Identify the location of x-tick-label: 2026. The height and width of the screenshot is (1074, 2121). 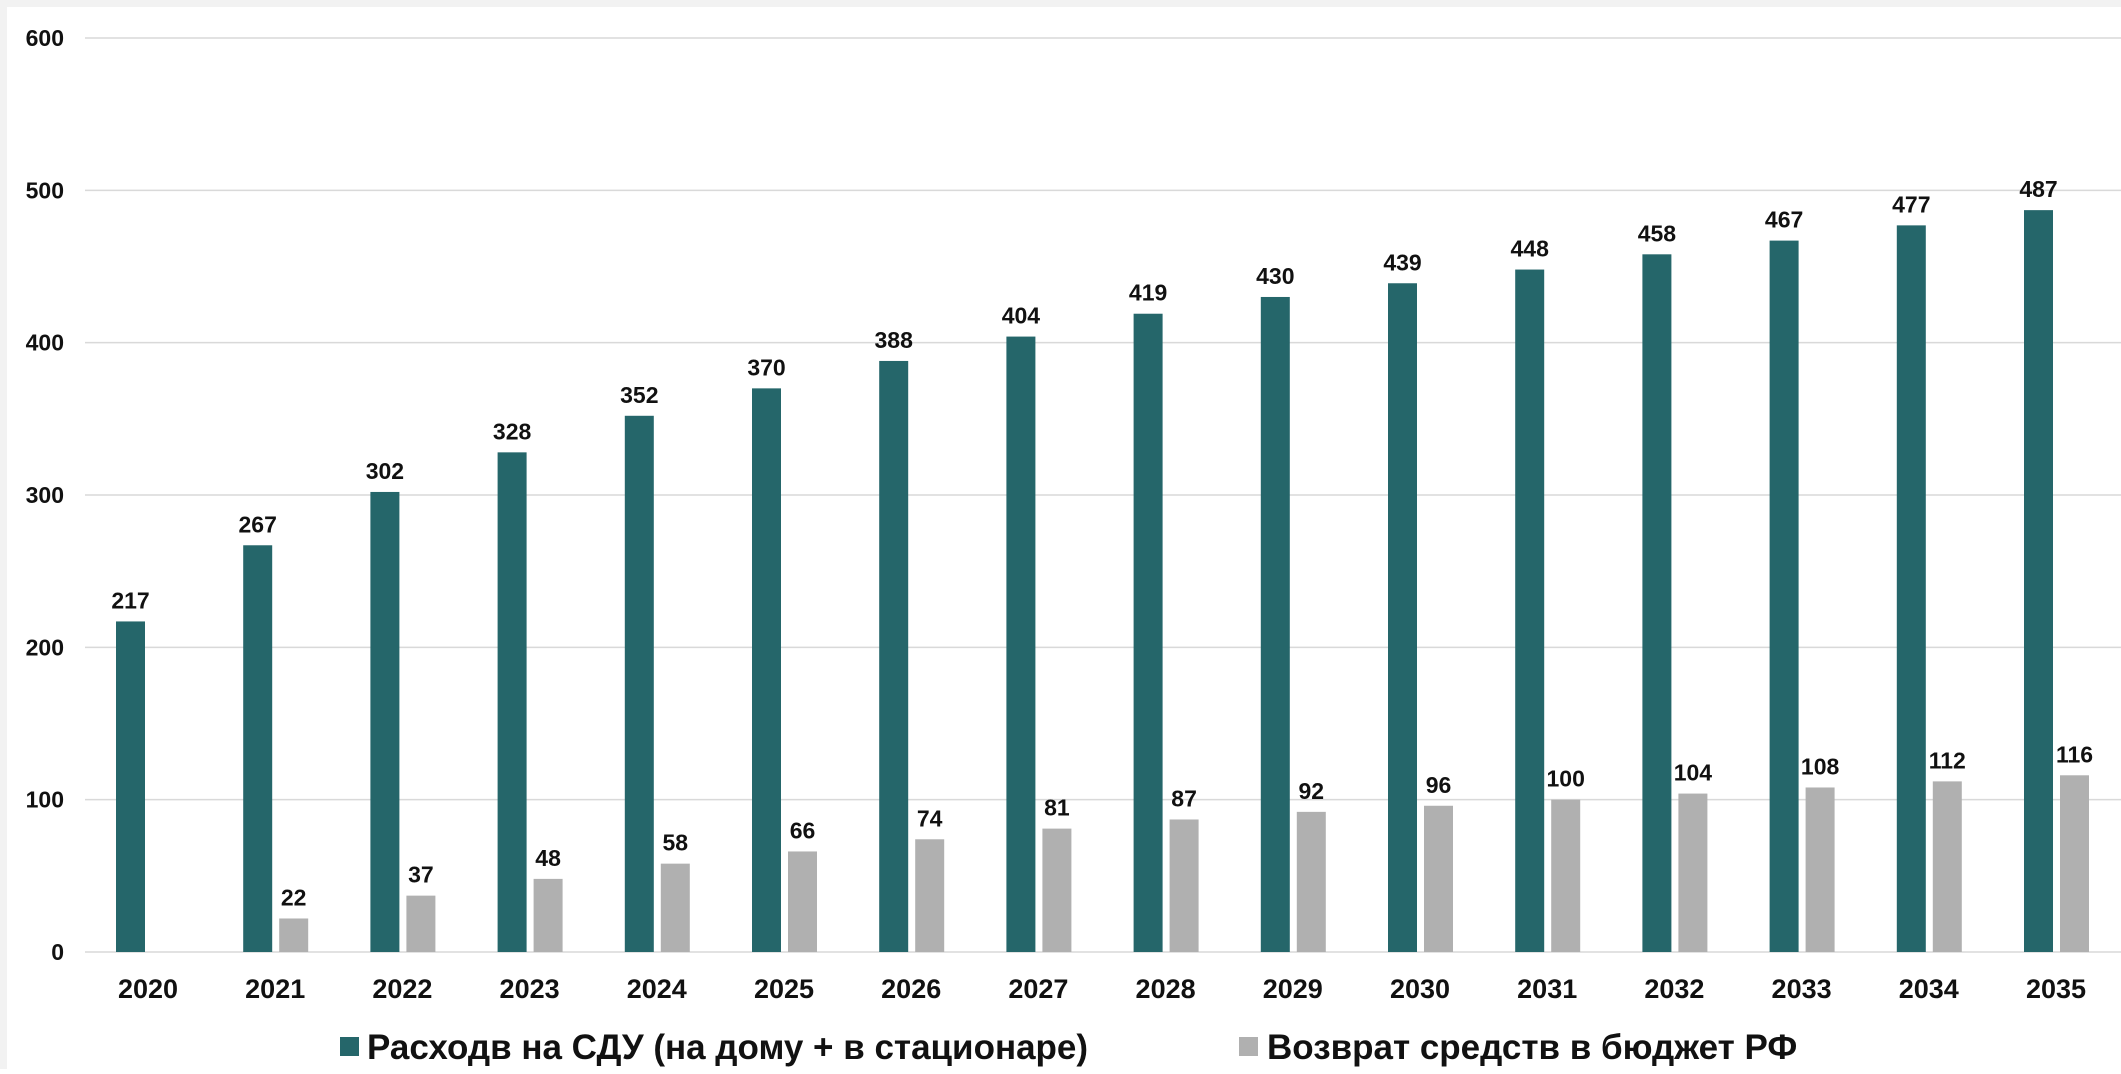
(911, 989).